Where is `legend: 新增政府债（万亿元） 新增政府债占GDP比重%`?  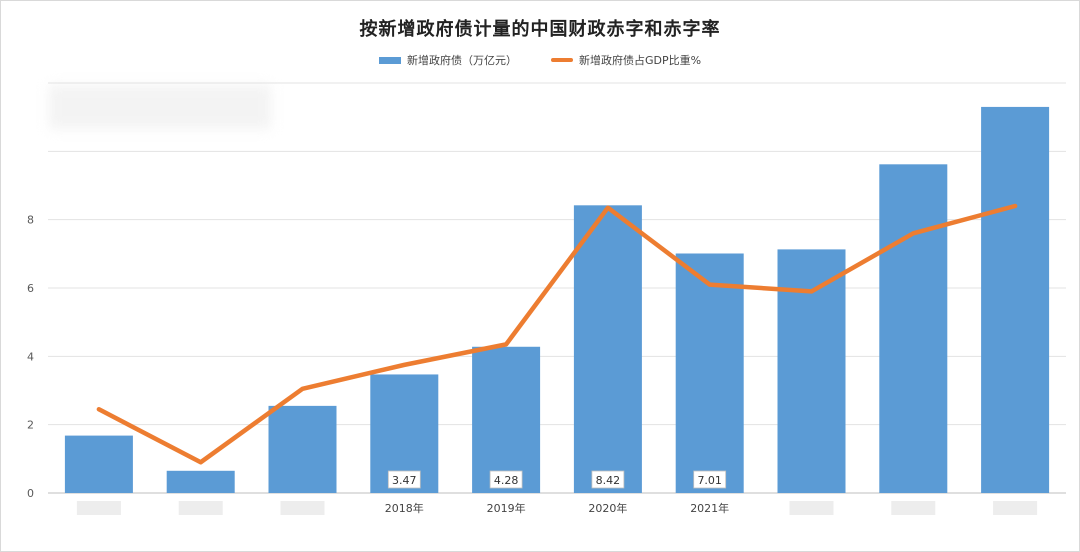 legend: 新增政府债（万亿元） 新增政府债占GDP比重% is located at coordinates (540, 60).